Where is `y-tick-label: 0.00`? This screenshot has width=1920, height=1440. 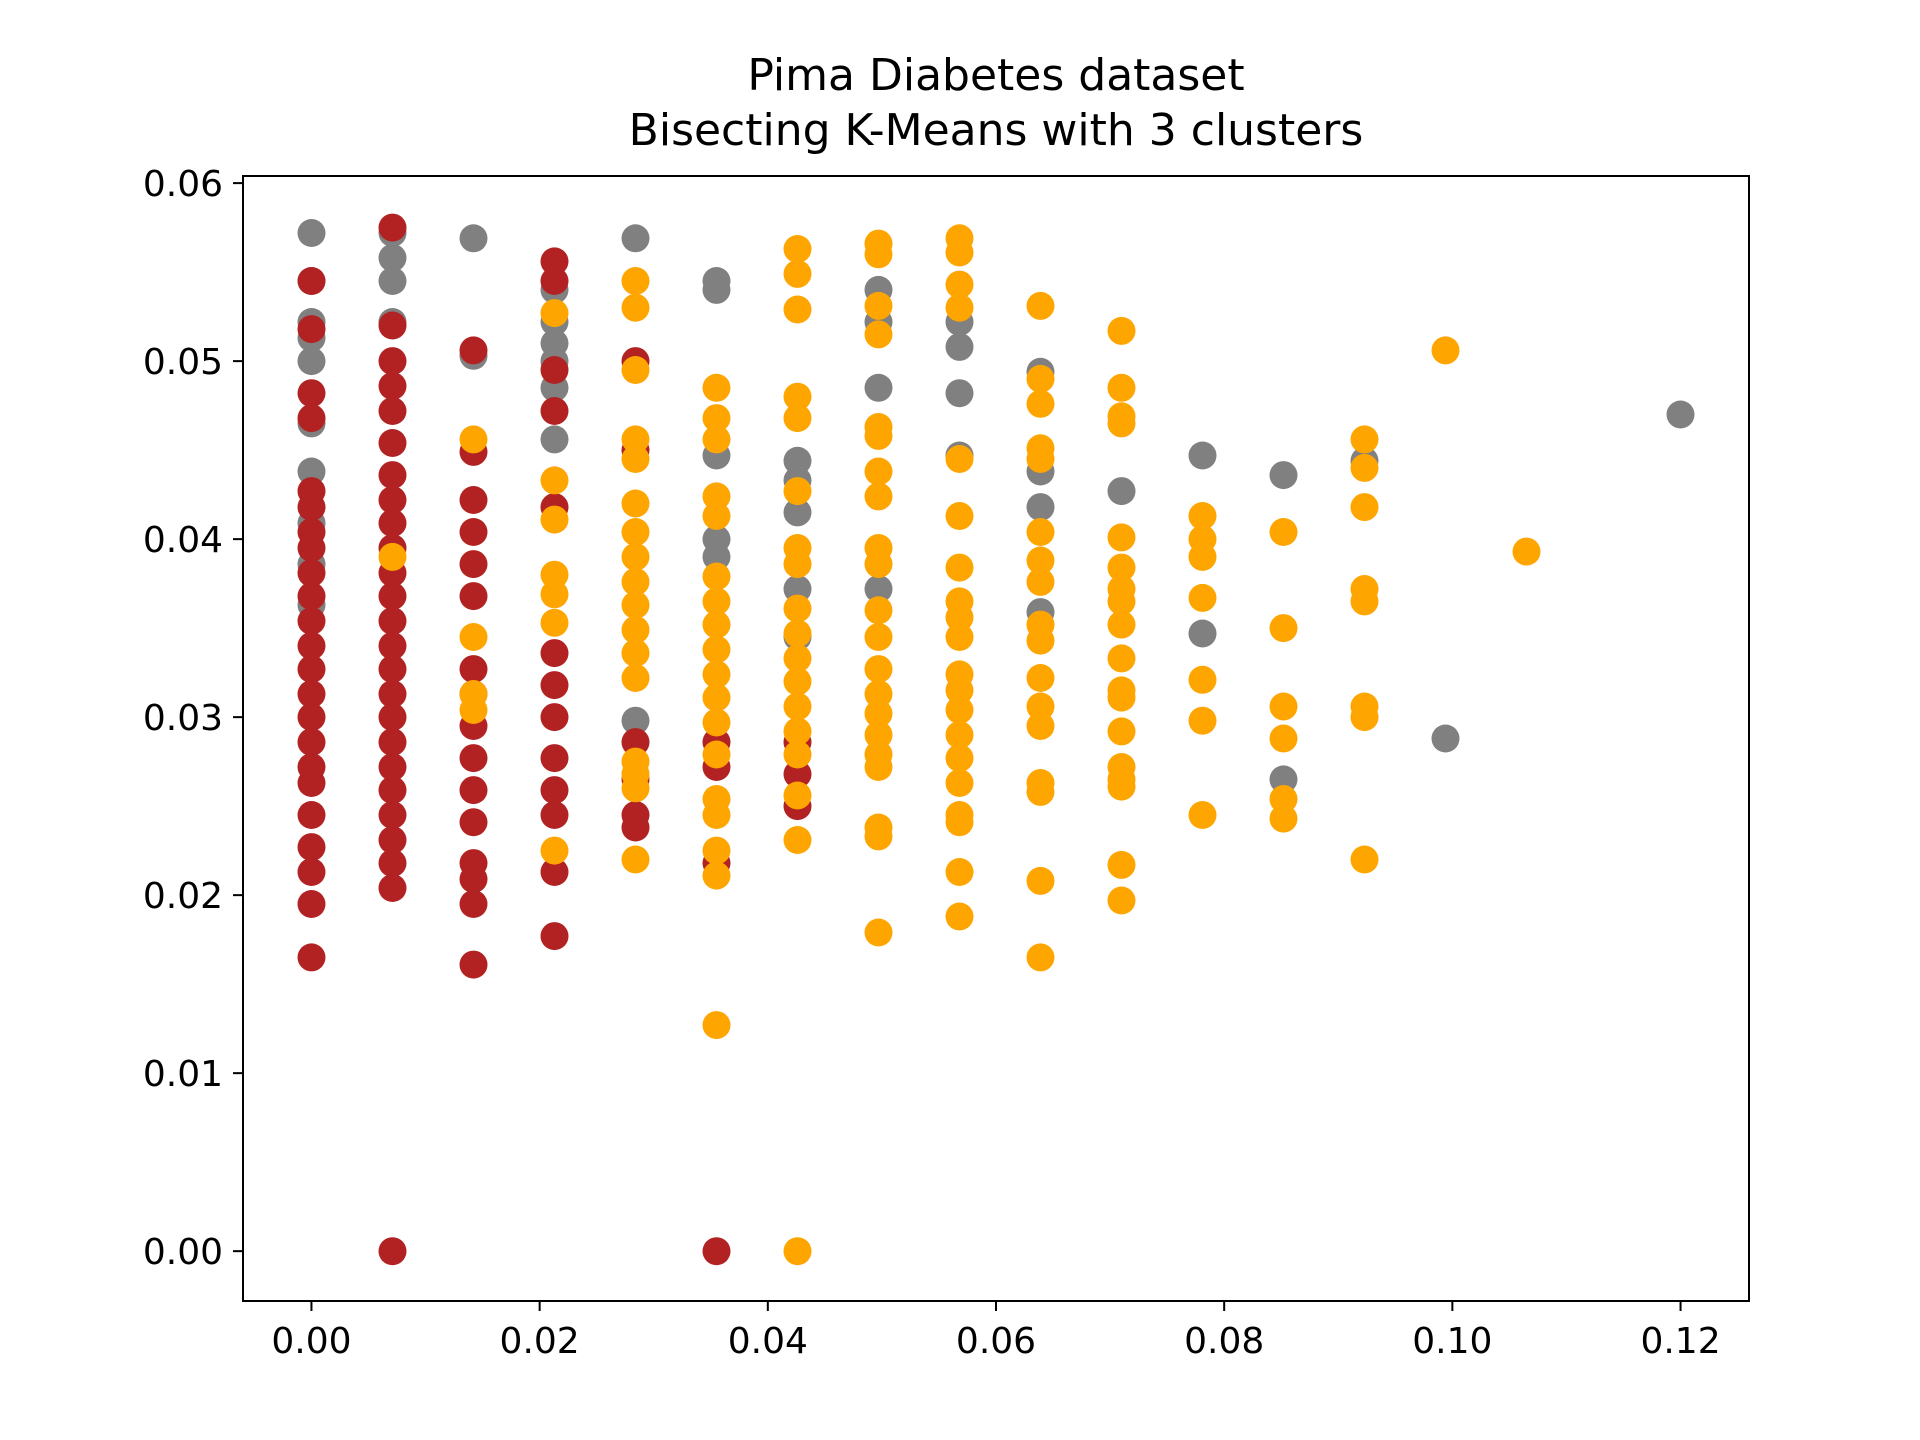
y-tick-label: 0.00 is located at coordinates (183, 1252).